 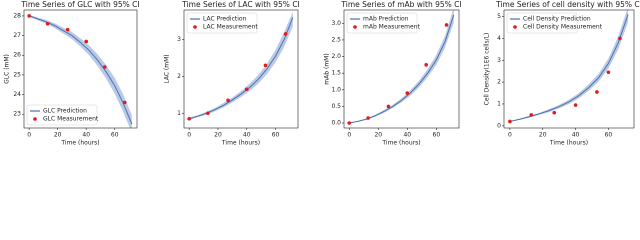 What do you see at coordinates (65, 111) in the screenshot?
I see `legend-label: GLC Prediction` at bounding box center [65, 111].